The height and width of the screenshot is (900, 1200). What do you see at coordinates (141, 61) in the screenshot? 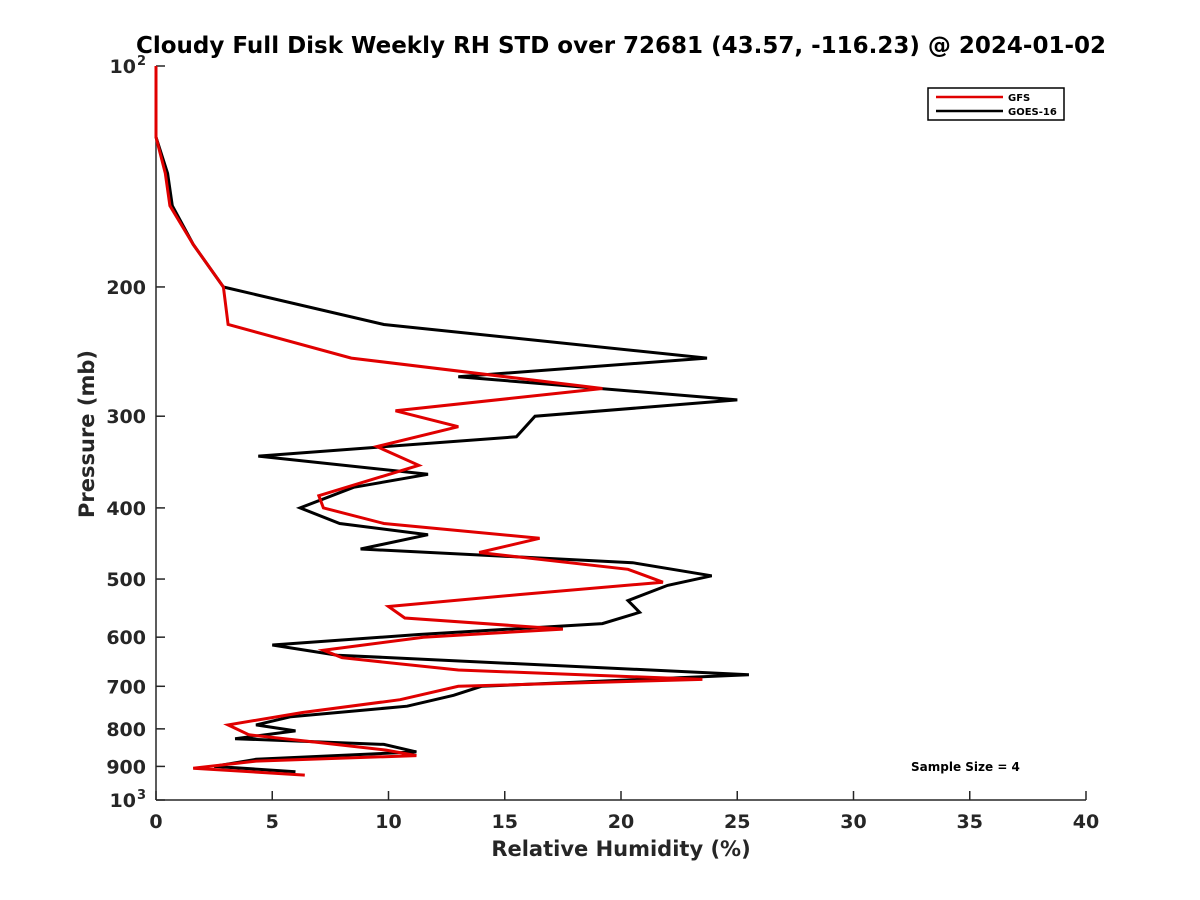
I see `y-tick-exponent: 2` at bounding box center [141, 61].